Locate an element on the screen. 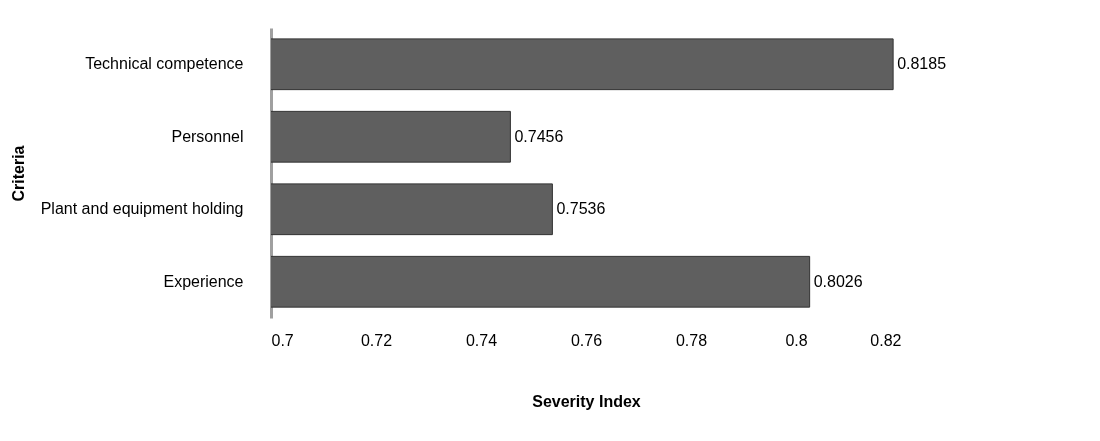 This screenshot has width=1100, height=441. data-label: 0.7536 is located at coordinates (581, 209).